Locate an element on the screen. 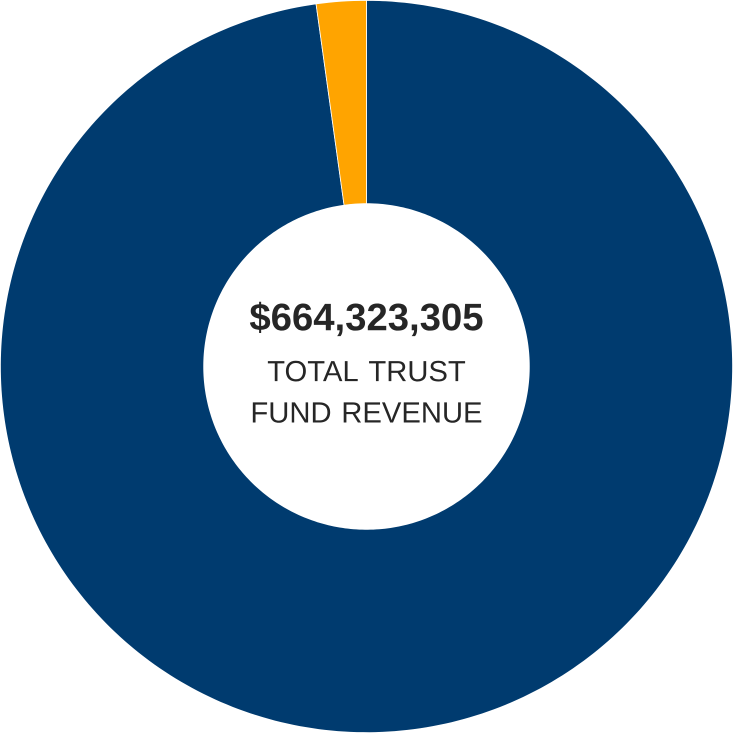  text: $664,323,305 is located at coordinates (366, 319).